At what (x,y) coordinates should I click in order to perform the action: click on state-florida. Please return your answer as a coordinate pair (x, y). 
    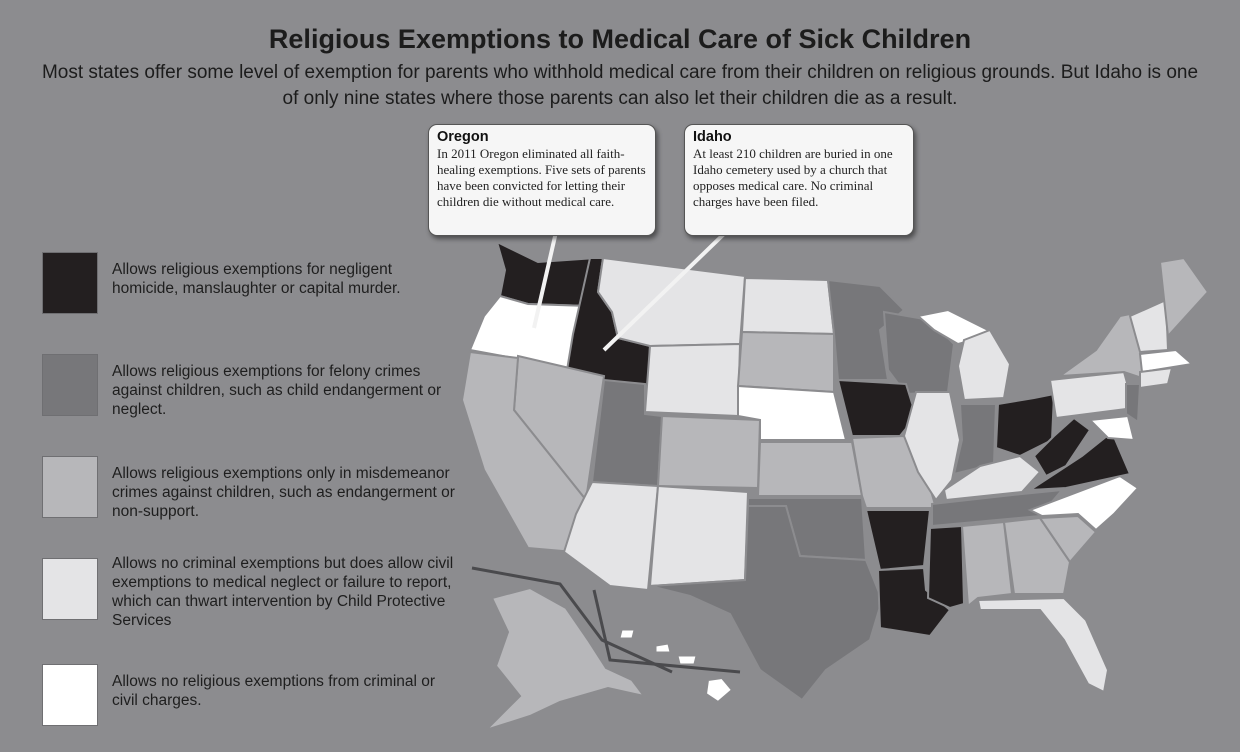
    Looking at the image, I should click on (1043, 645).